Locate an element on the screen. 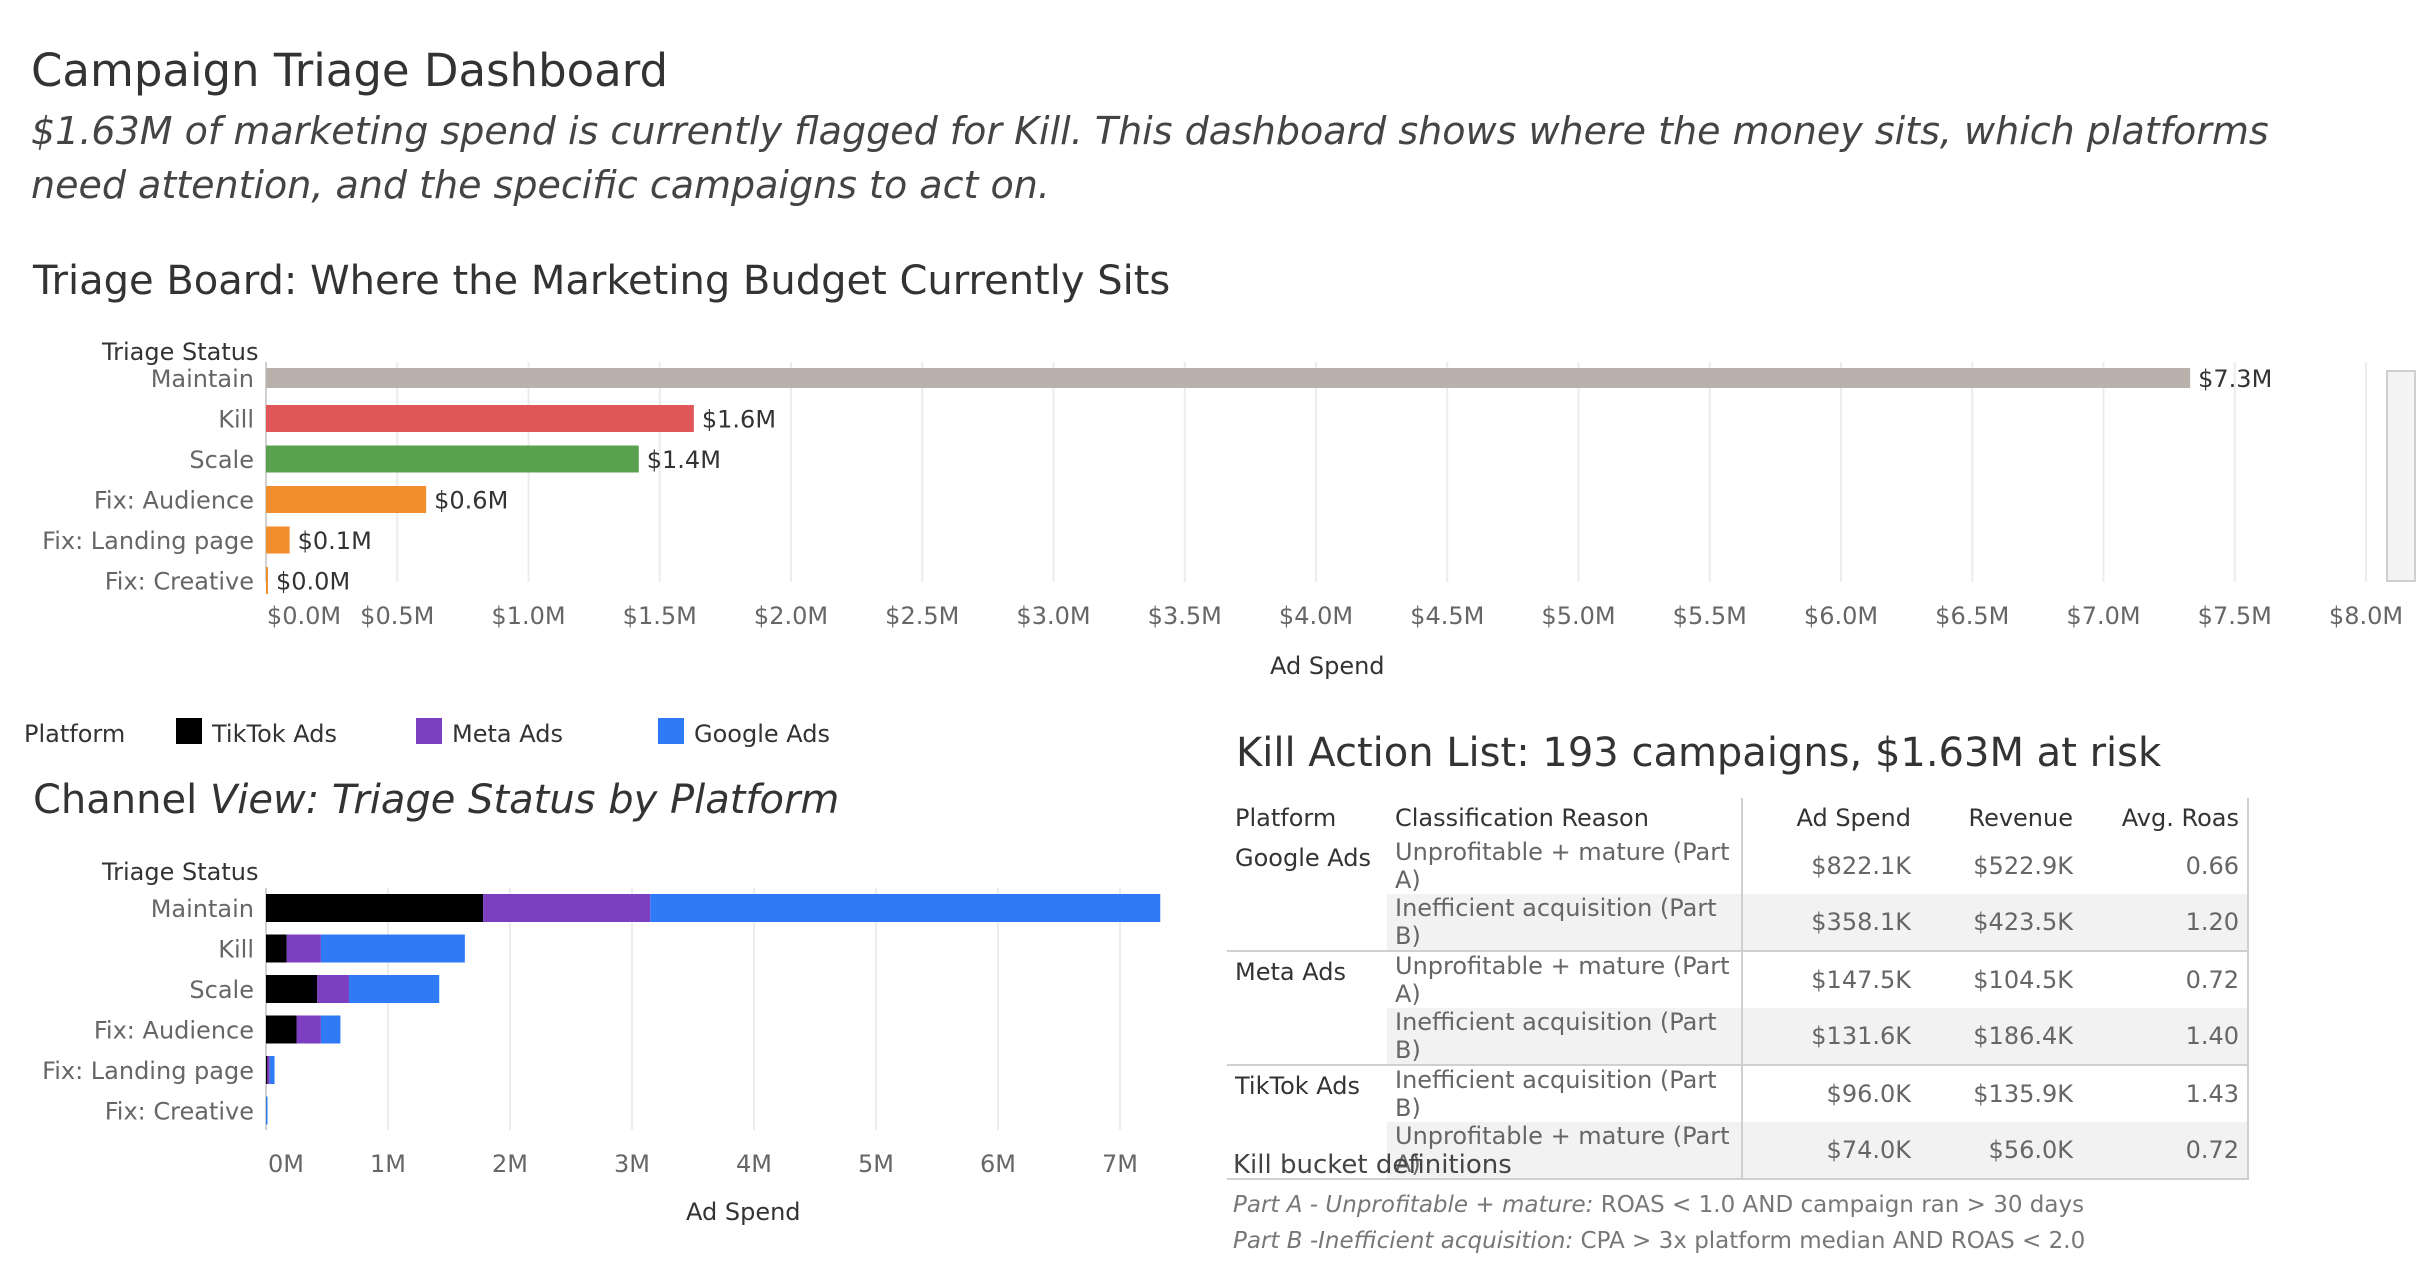 This screenshot has width=2428, height=1282. triage-tick-label: $0.0M is located at coordinates (304, 616).